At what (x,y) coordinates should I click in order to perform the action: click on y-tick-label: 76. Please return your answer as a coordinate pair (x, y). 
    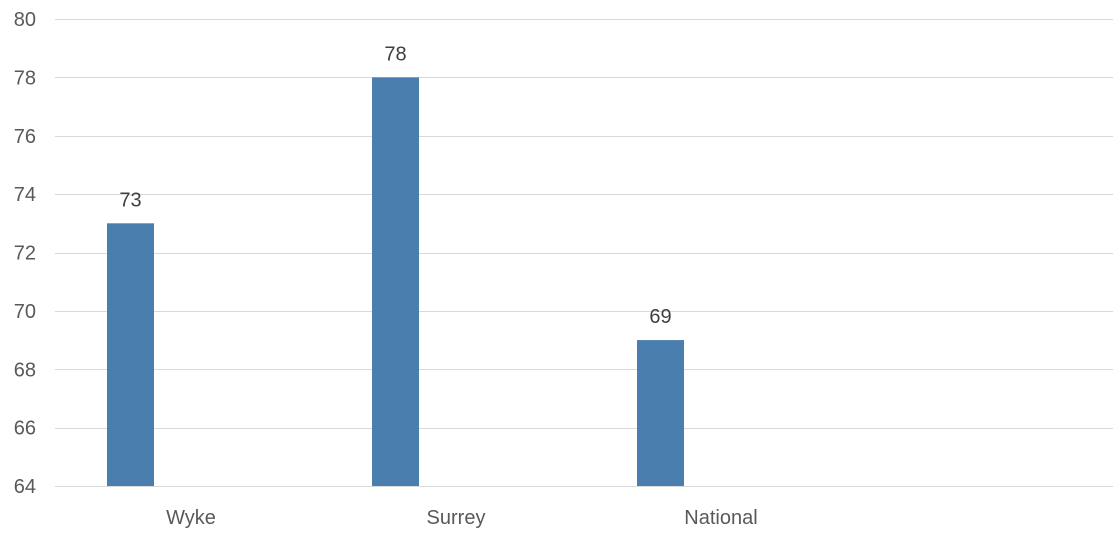
    Looking at the image, I should click on (25, 137).